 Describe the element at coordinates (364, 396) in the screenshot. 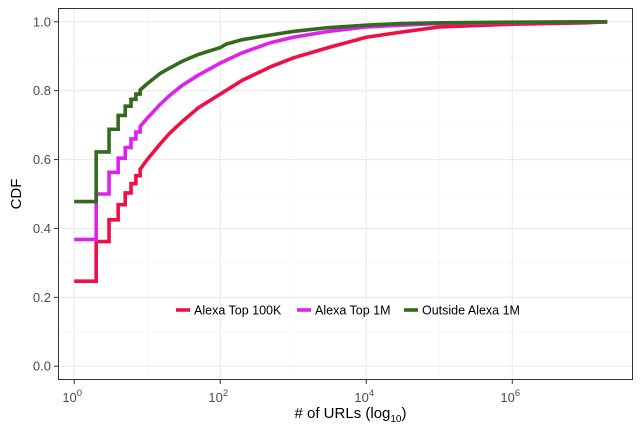

I see `x-tick-label: 10⁴` at that location.